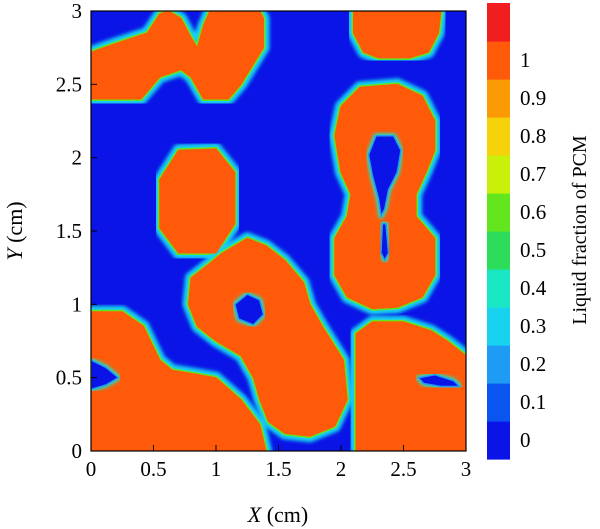 The width and height of the screenshot is (600, 529). What do you see at coordinates (533, 326) in the screenshot?
I see `colorbar-tick-label: 0.3` at bounding box center [533, 326].